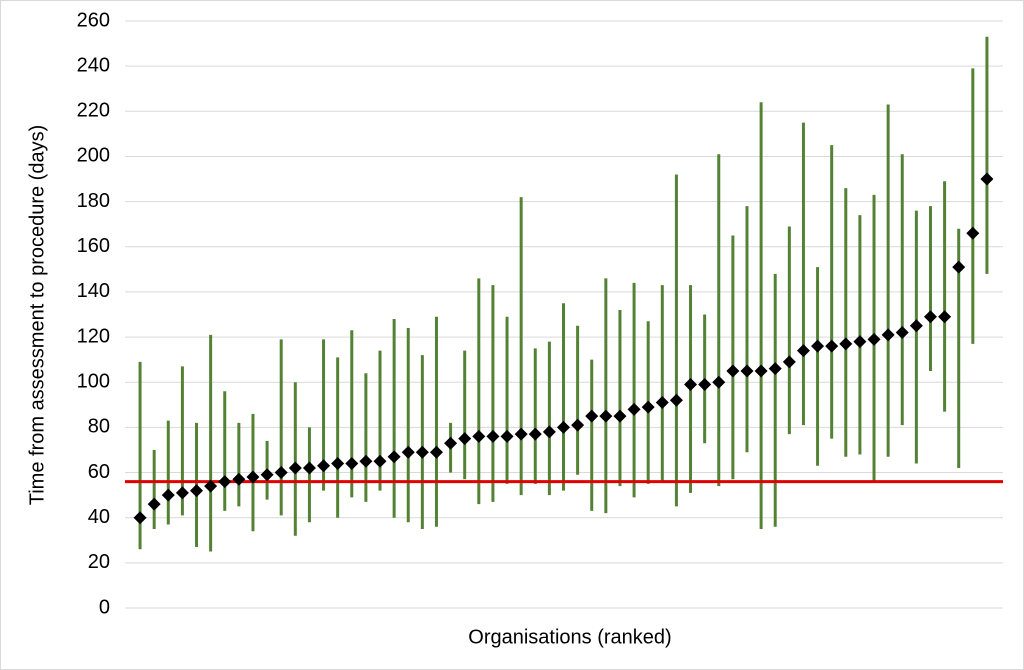 The image size is (1024, 670). Describe the element at coordinates (99, 562) in the screenshot. I see `y-tick-label: 20` at that location.